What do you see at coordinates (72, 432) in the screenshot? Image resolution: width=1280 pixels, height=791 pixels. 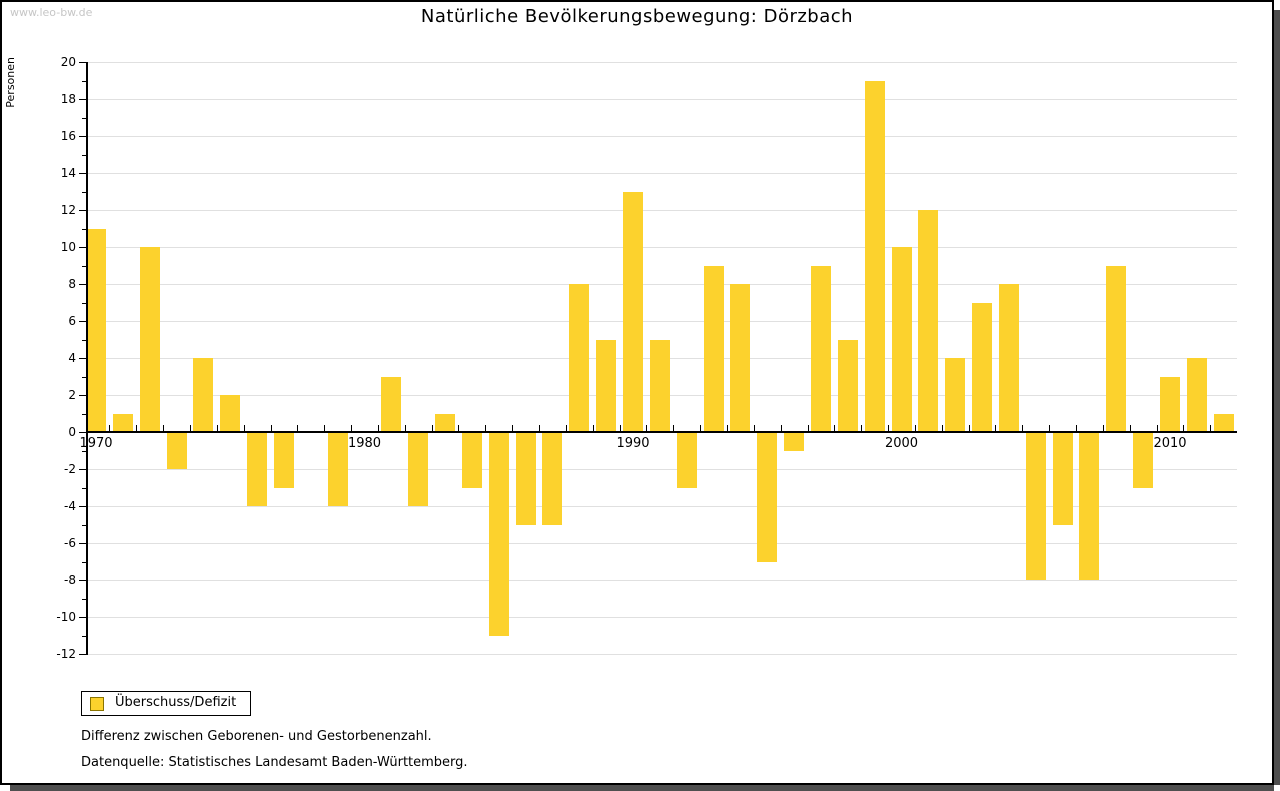 I see `y-tick-label-0: 0` at bounding box center [72, 432].